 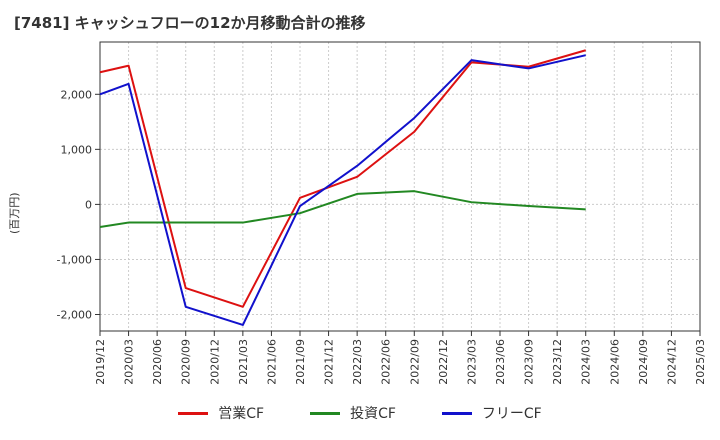 What do you see at coordinates (214, 362) in the screenshot?
I see `x-tick-label: 2020/12` at bounding box center [214, 362].